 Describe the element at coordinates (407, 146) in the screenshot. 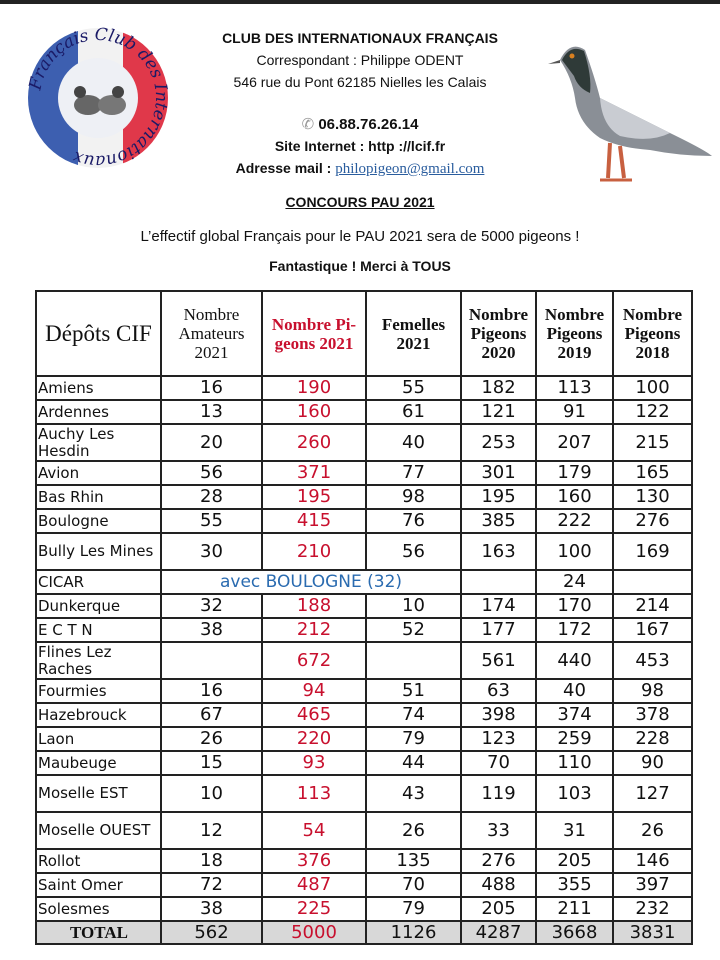

I see `website-link: http ://lcif.fr` at that location.